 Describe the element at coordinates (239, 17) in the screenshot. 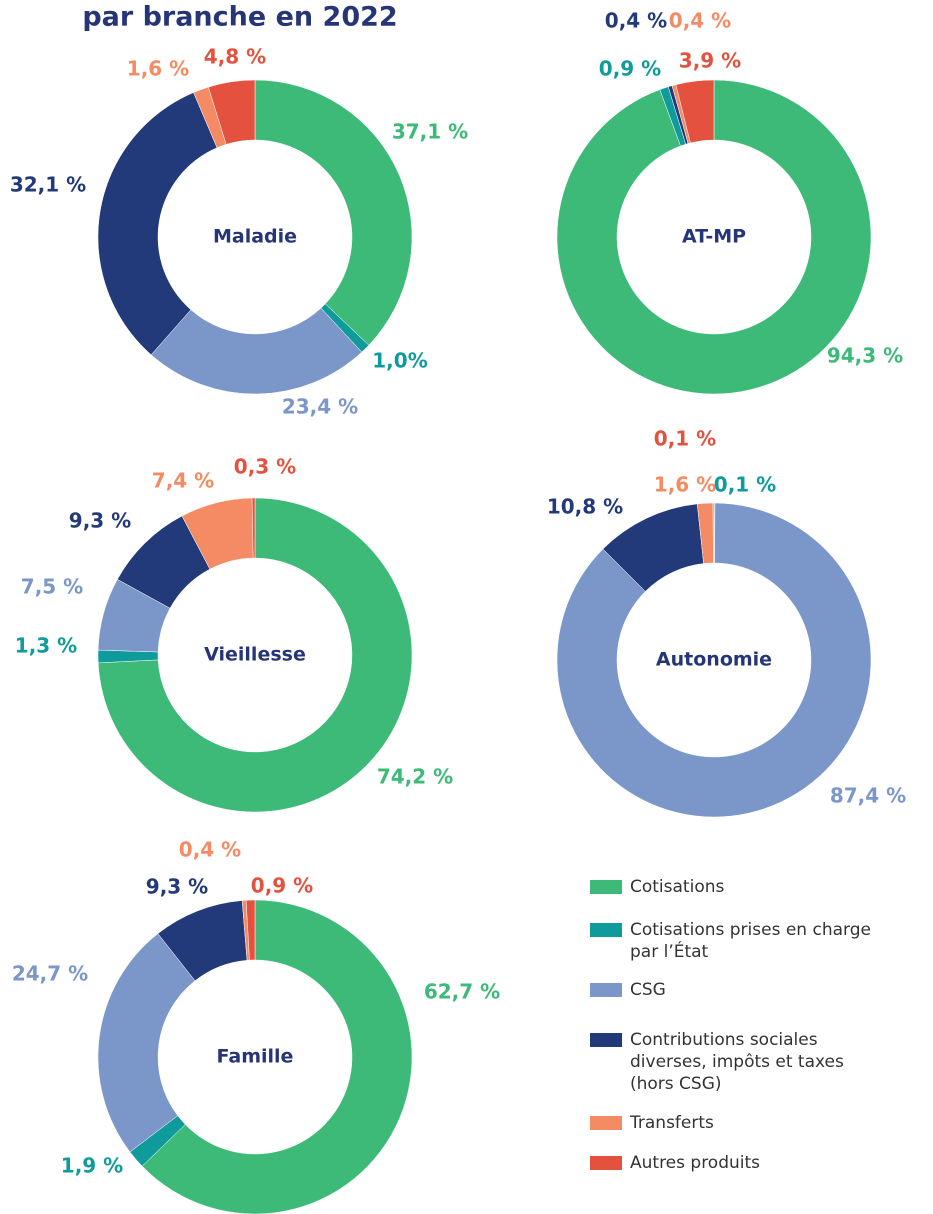

I see `chart-title: par branche en 2022` at that location.